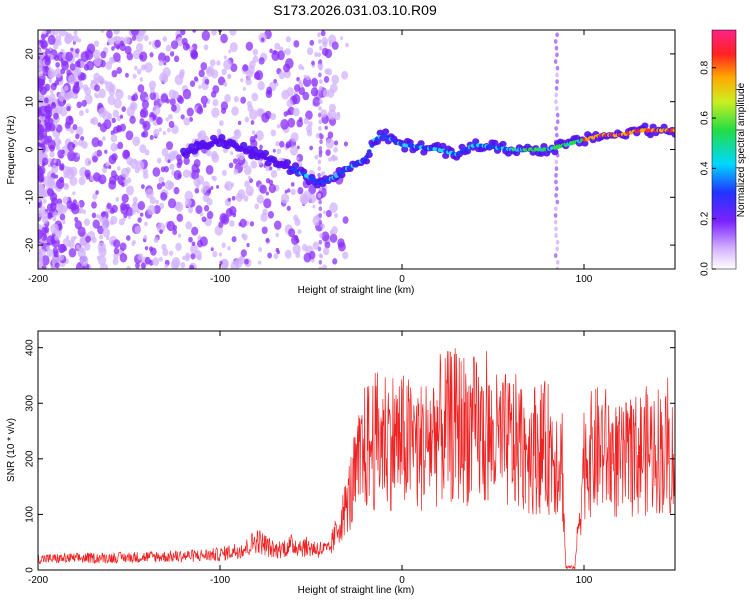  What do you see at coordinates (30, 197) in the screenshot?
I see `y-tick-label: -10` at bounding box center [30, 197].